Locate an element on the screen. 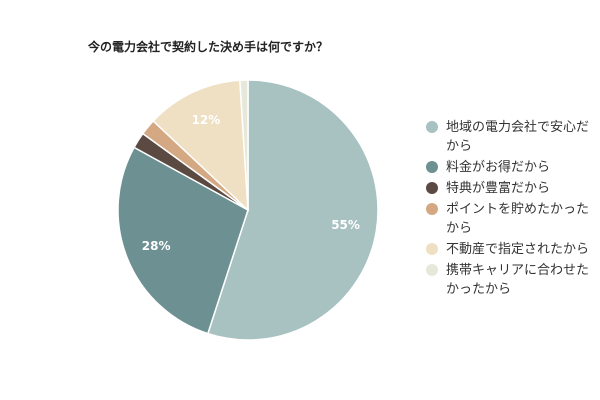 Image resolution: width=600 pixels, height=400 pixels. legend-label: 特典が豊富だから is located at coordinates (498, 188).